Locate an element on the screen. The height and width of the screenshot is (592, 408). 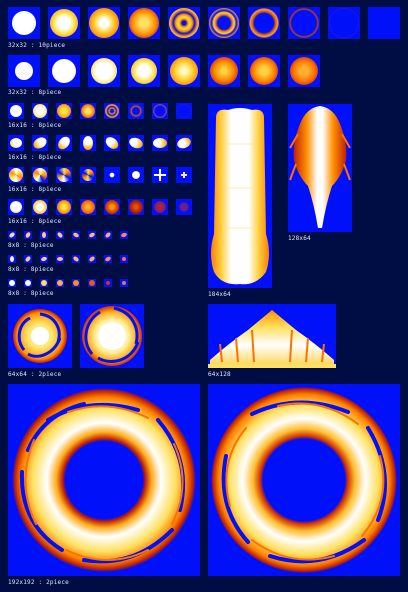
label-16x16-b: 16x16 : 8piece is located at coordinates (35, 157).